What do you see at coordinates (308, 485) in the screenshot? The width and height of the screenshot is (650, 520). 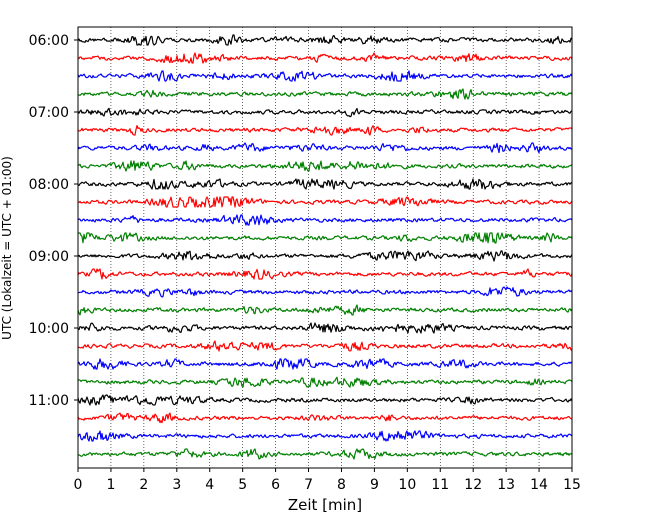 I see `x-tick-label: 7` at bounding box center [308, 485].